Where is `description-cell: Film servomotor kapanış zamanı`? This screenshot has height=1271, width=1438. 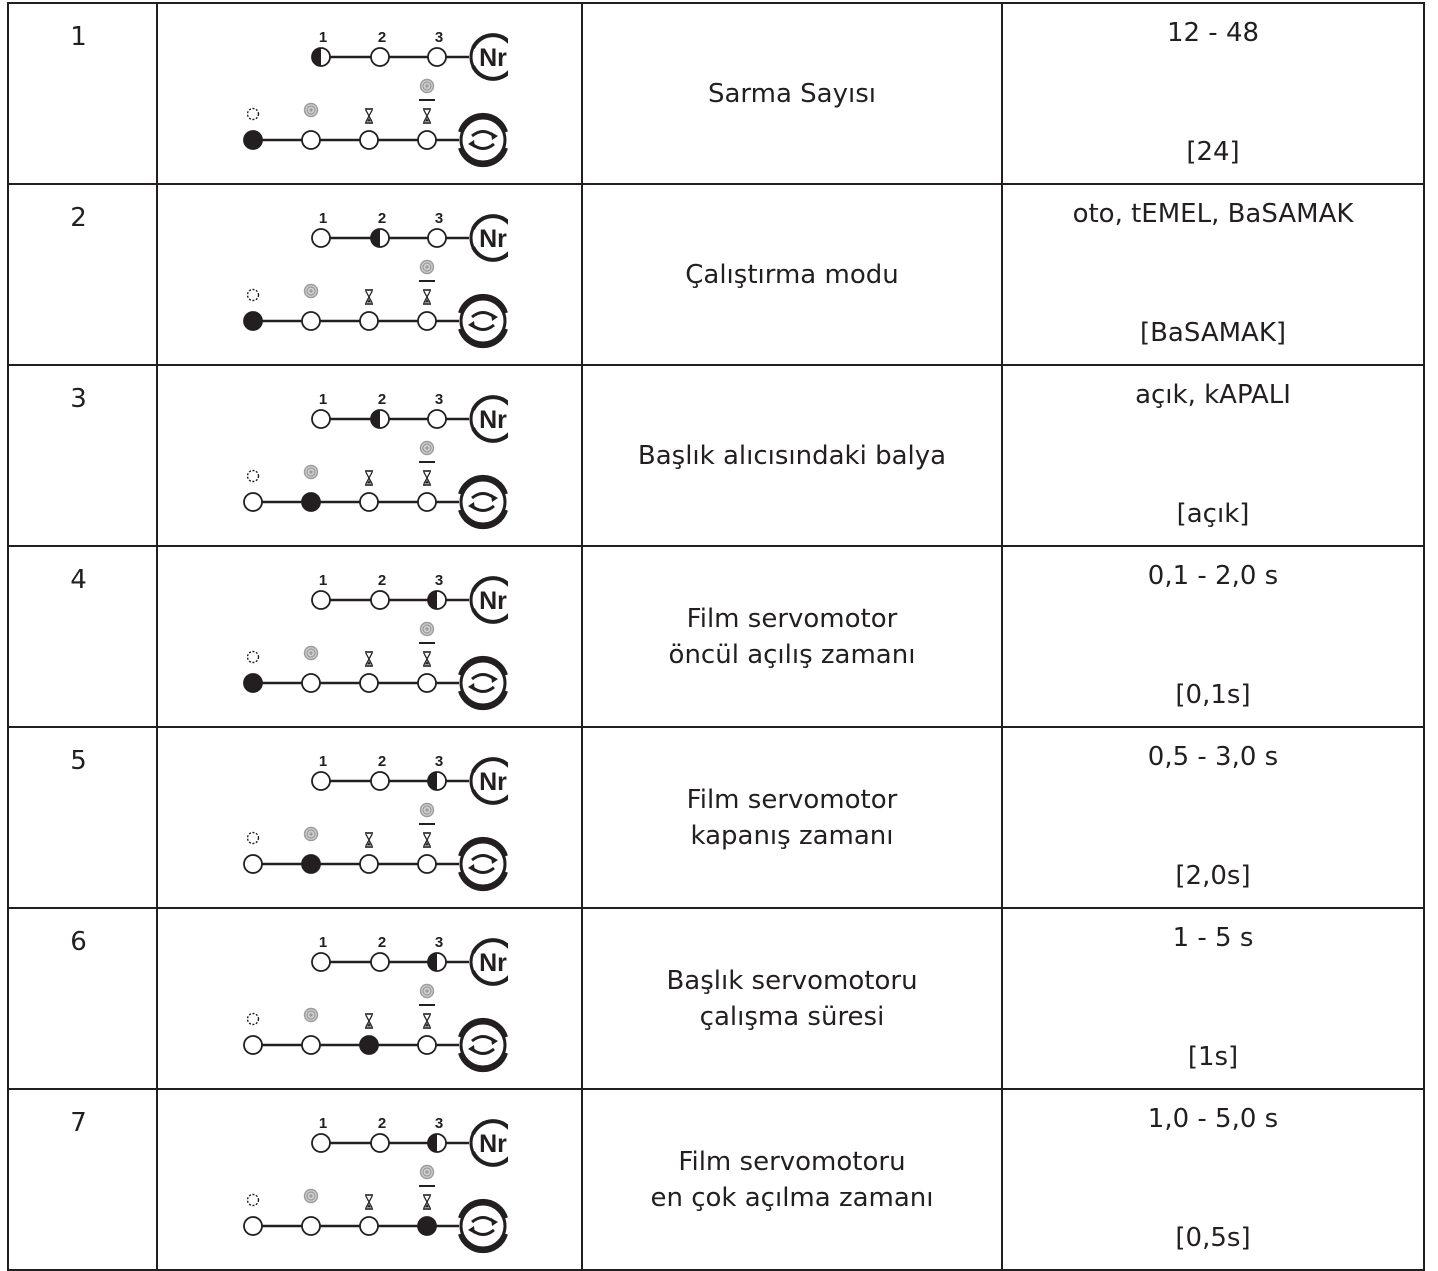 description-cell: Film servomotor kapanış zamanı is located at coordinates (792, 817).